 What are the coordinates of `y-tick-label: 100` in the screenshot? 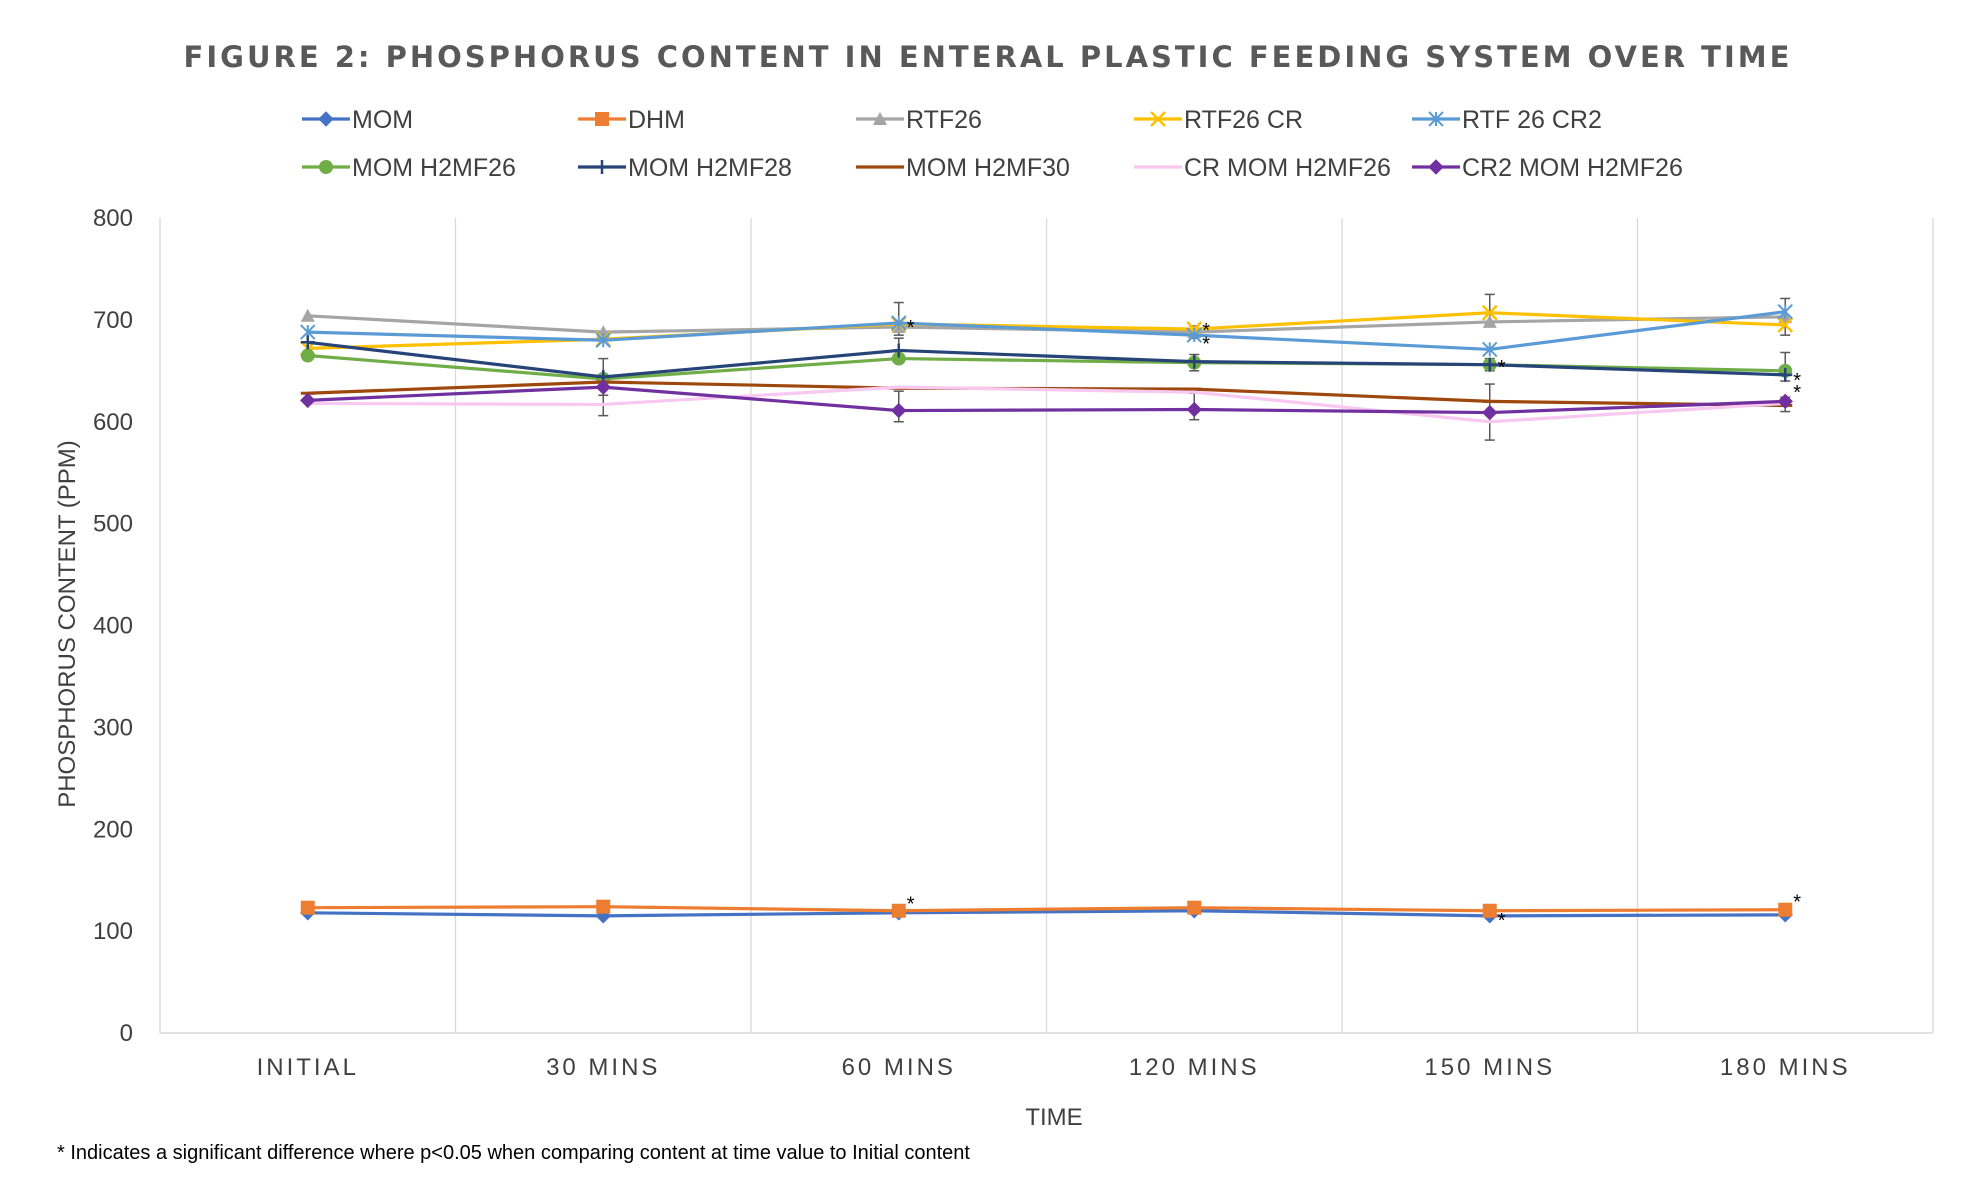 It's located at (113, 931).